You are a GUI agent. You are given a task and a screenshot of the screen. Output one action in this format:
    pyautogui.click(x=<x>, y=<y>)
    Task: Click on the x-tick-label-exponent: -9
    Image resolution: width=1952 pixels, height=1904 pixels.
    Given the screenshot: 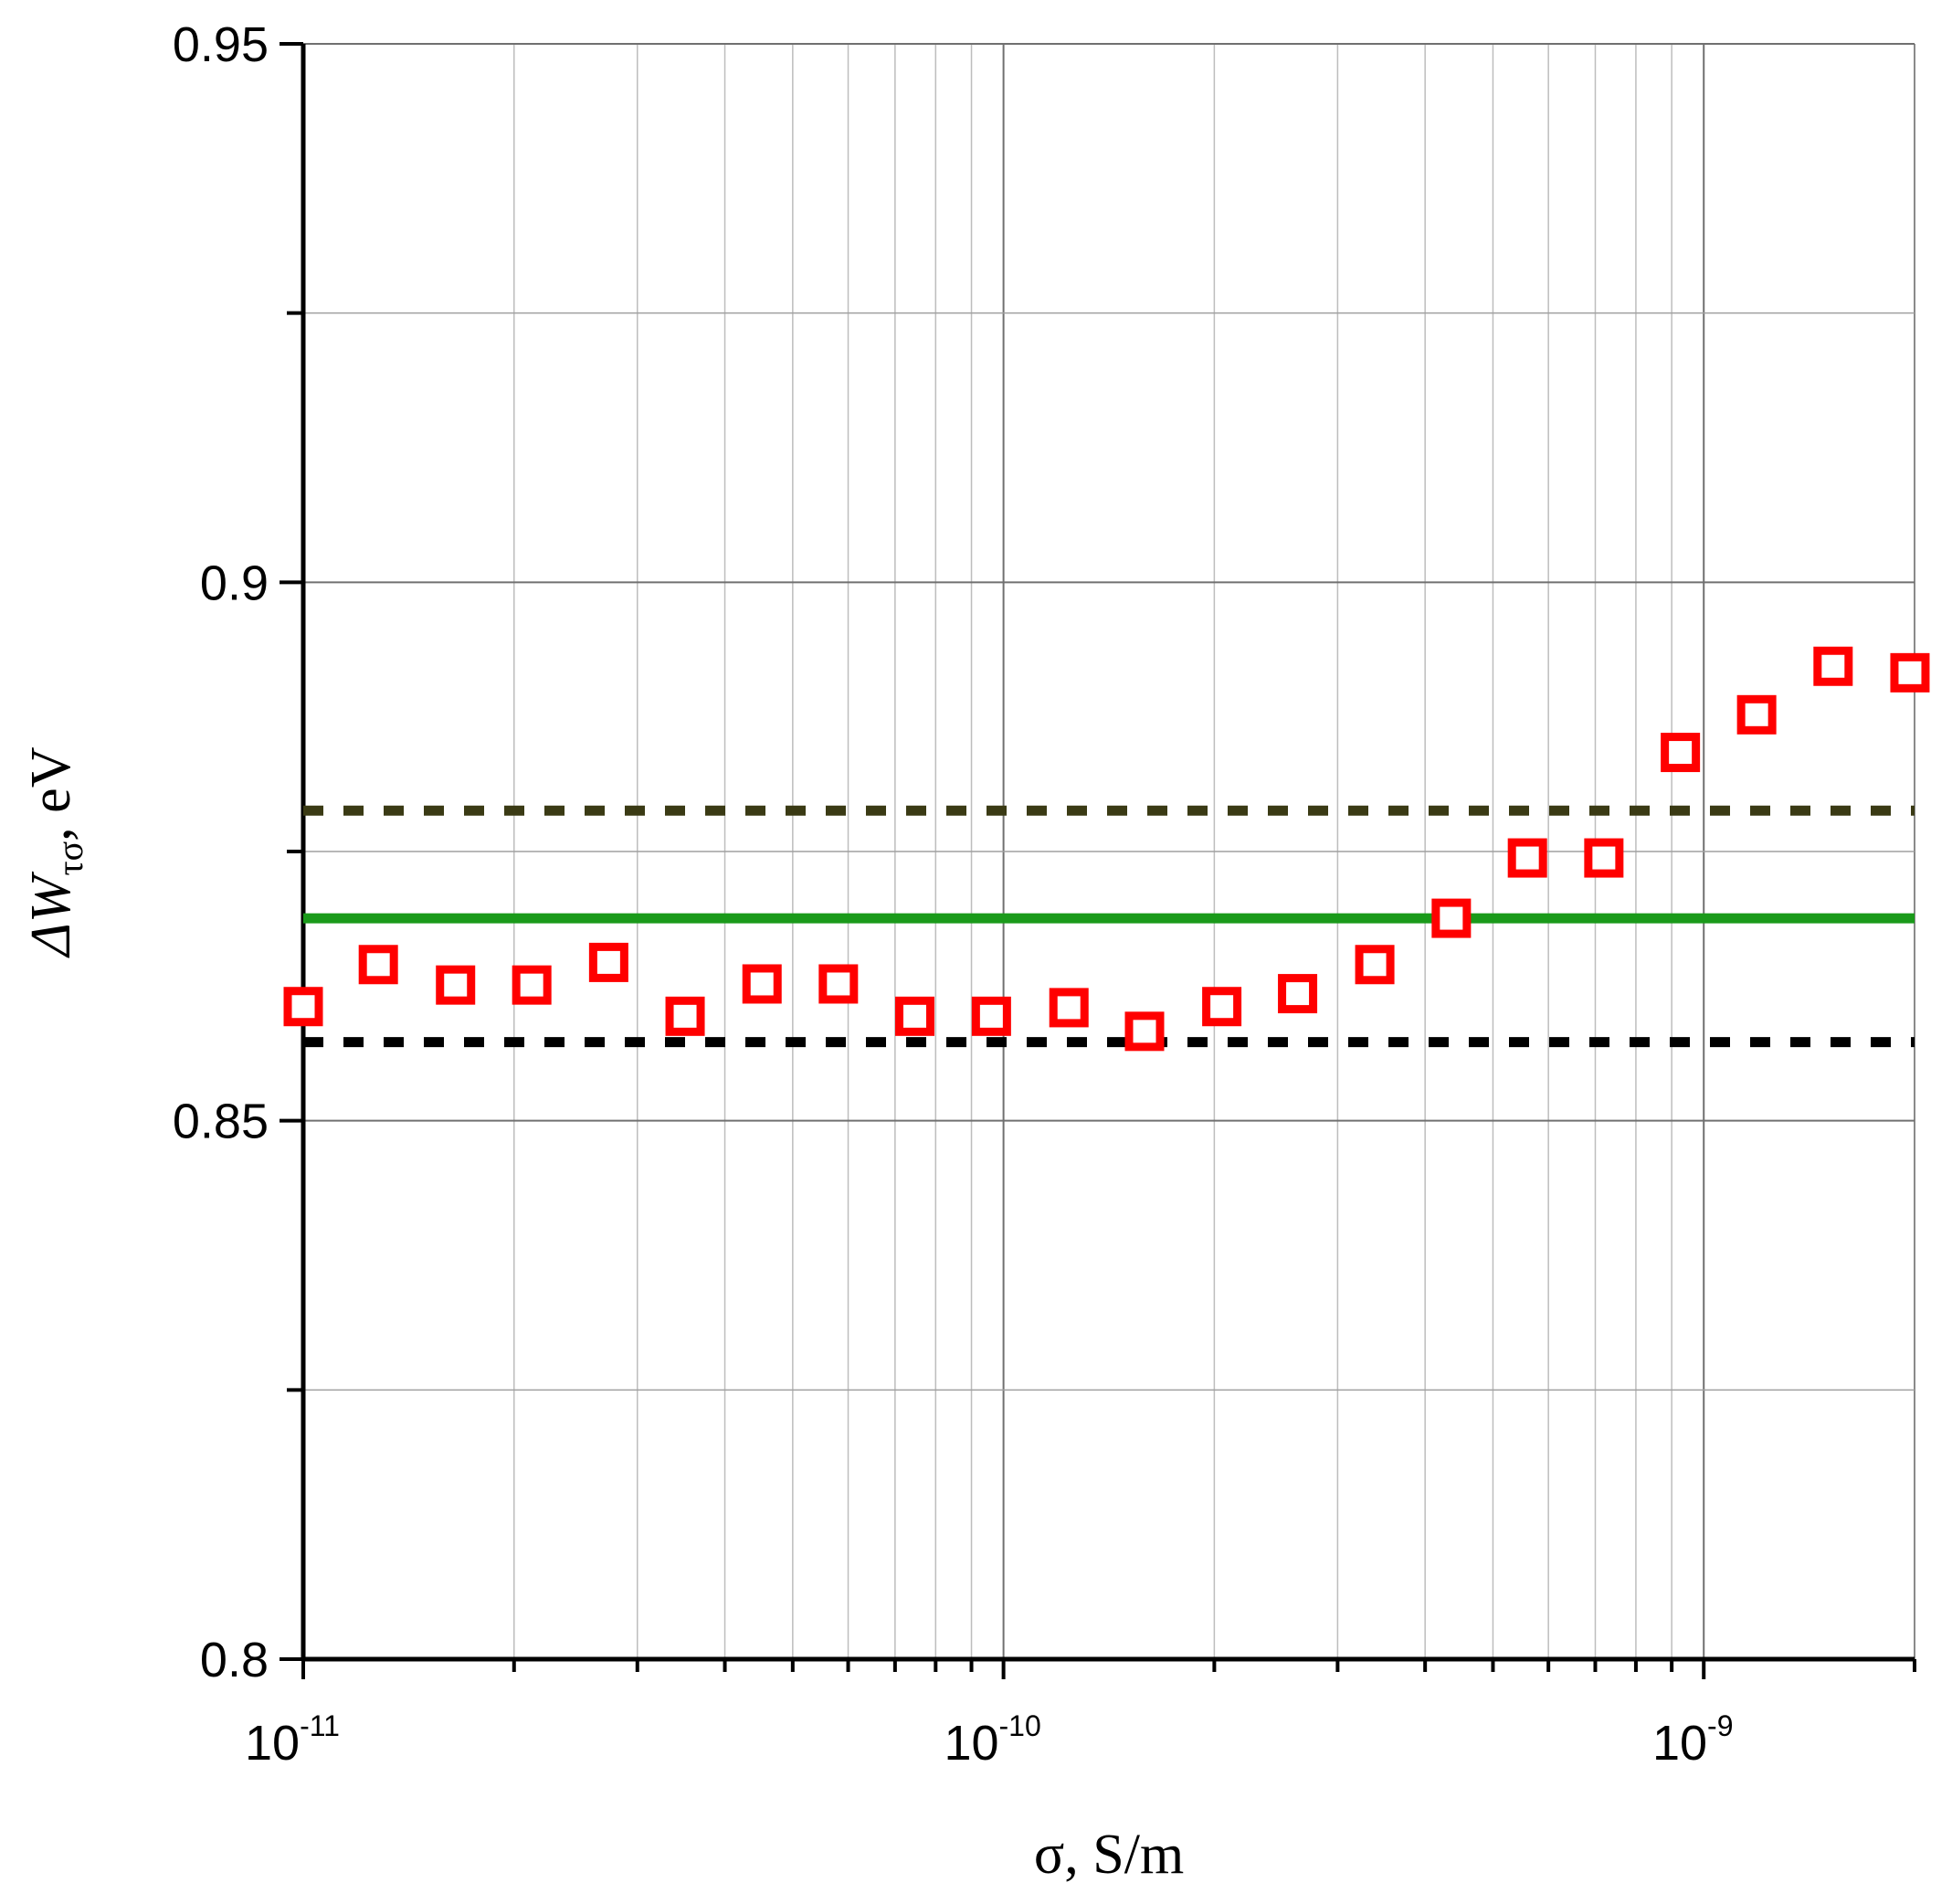 What is the action you would take?
    pyautogui.click(x=1720, y=1726)
    